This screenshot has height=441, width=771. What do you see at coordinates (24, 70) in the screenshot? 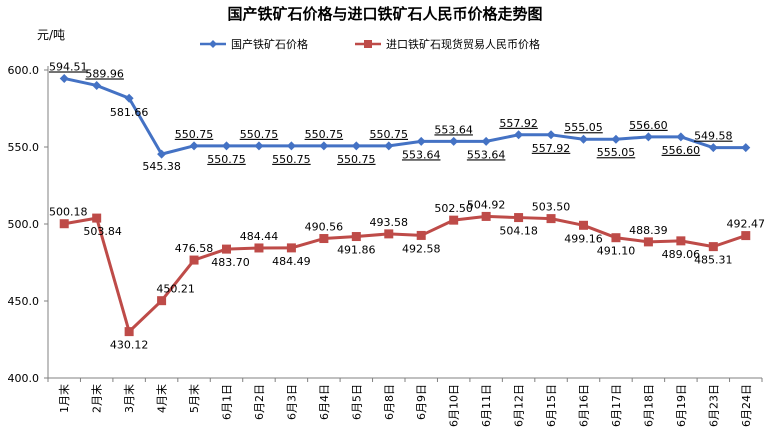
I see `y-tick-label: 600.0` at bounding box center [24, 70].